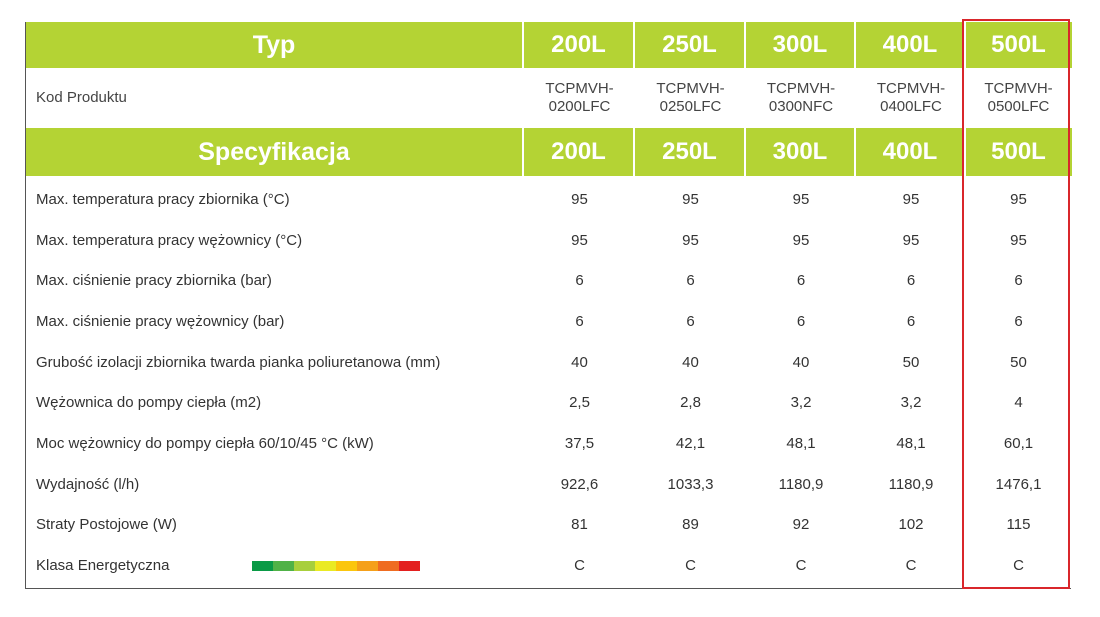 This screenshot has width=1100, height=617. I want to click on row-label: Max. temperatura pracy wężownicy (°C), so click(275, 240).